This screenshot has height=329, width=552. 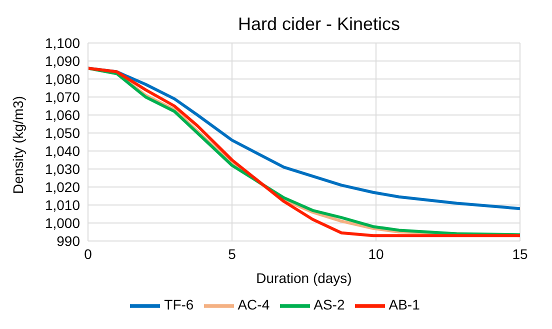 I want to click on y-tick-label: 1,020, so click(x=62, y=186).